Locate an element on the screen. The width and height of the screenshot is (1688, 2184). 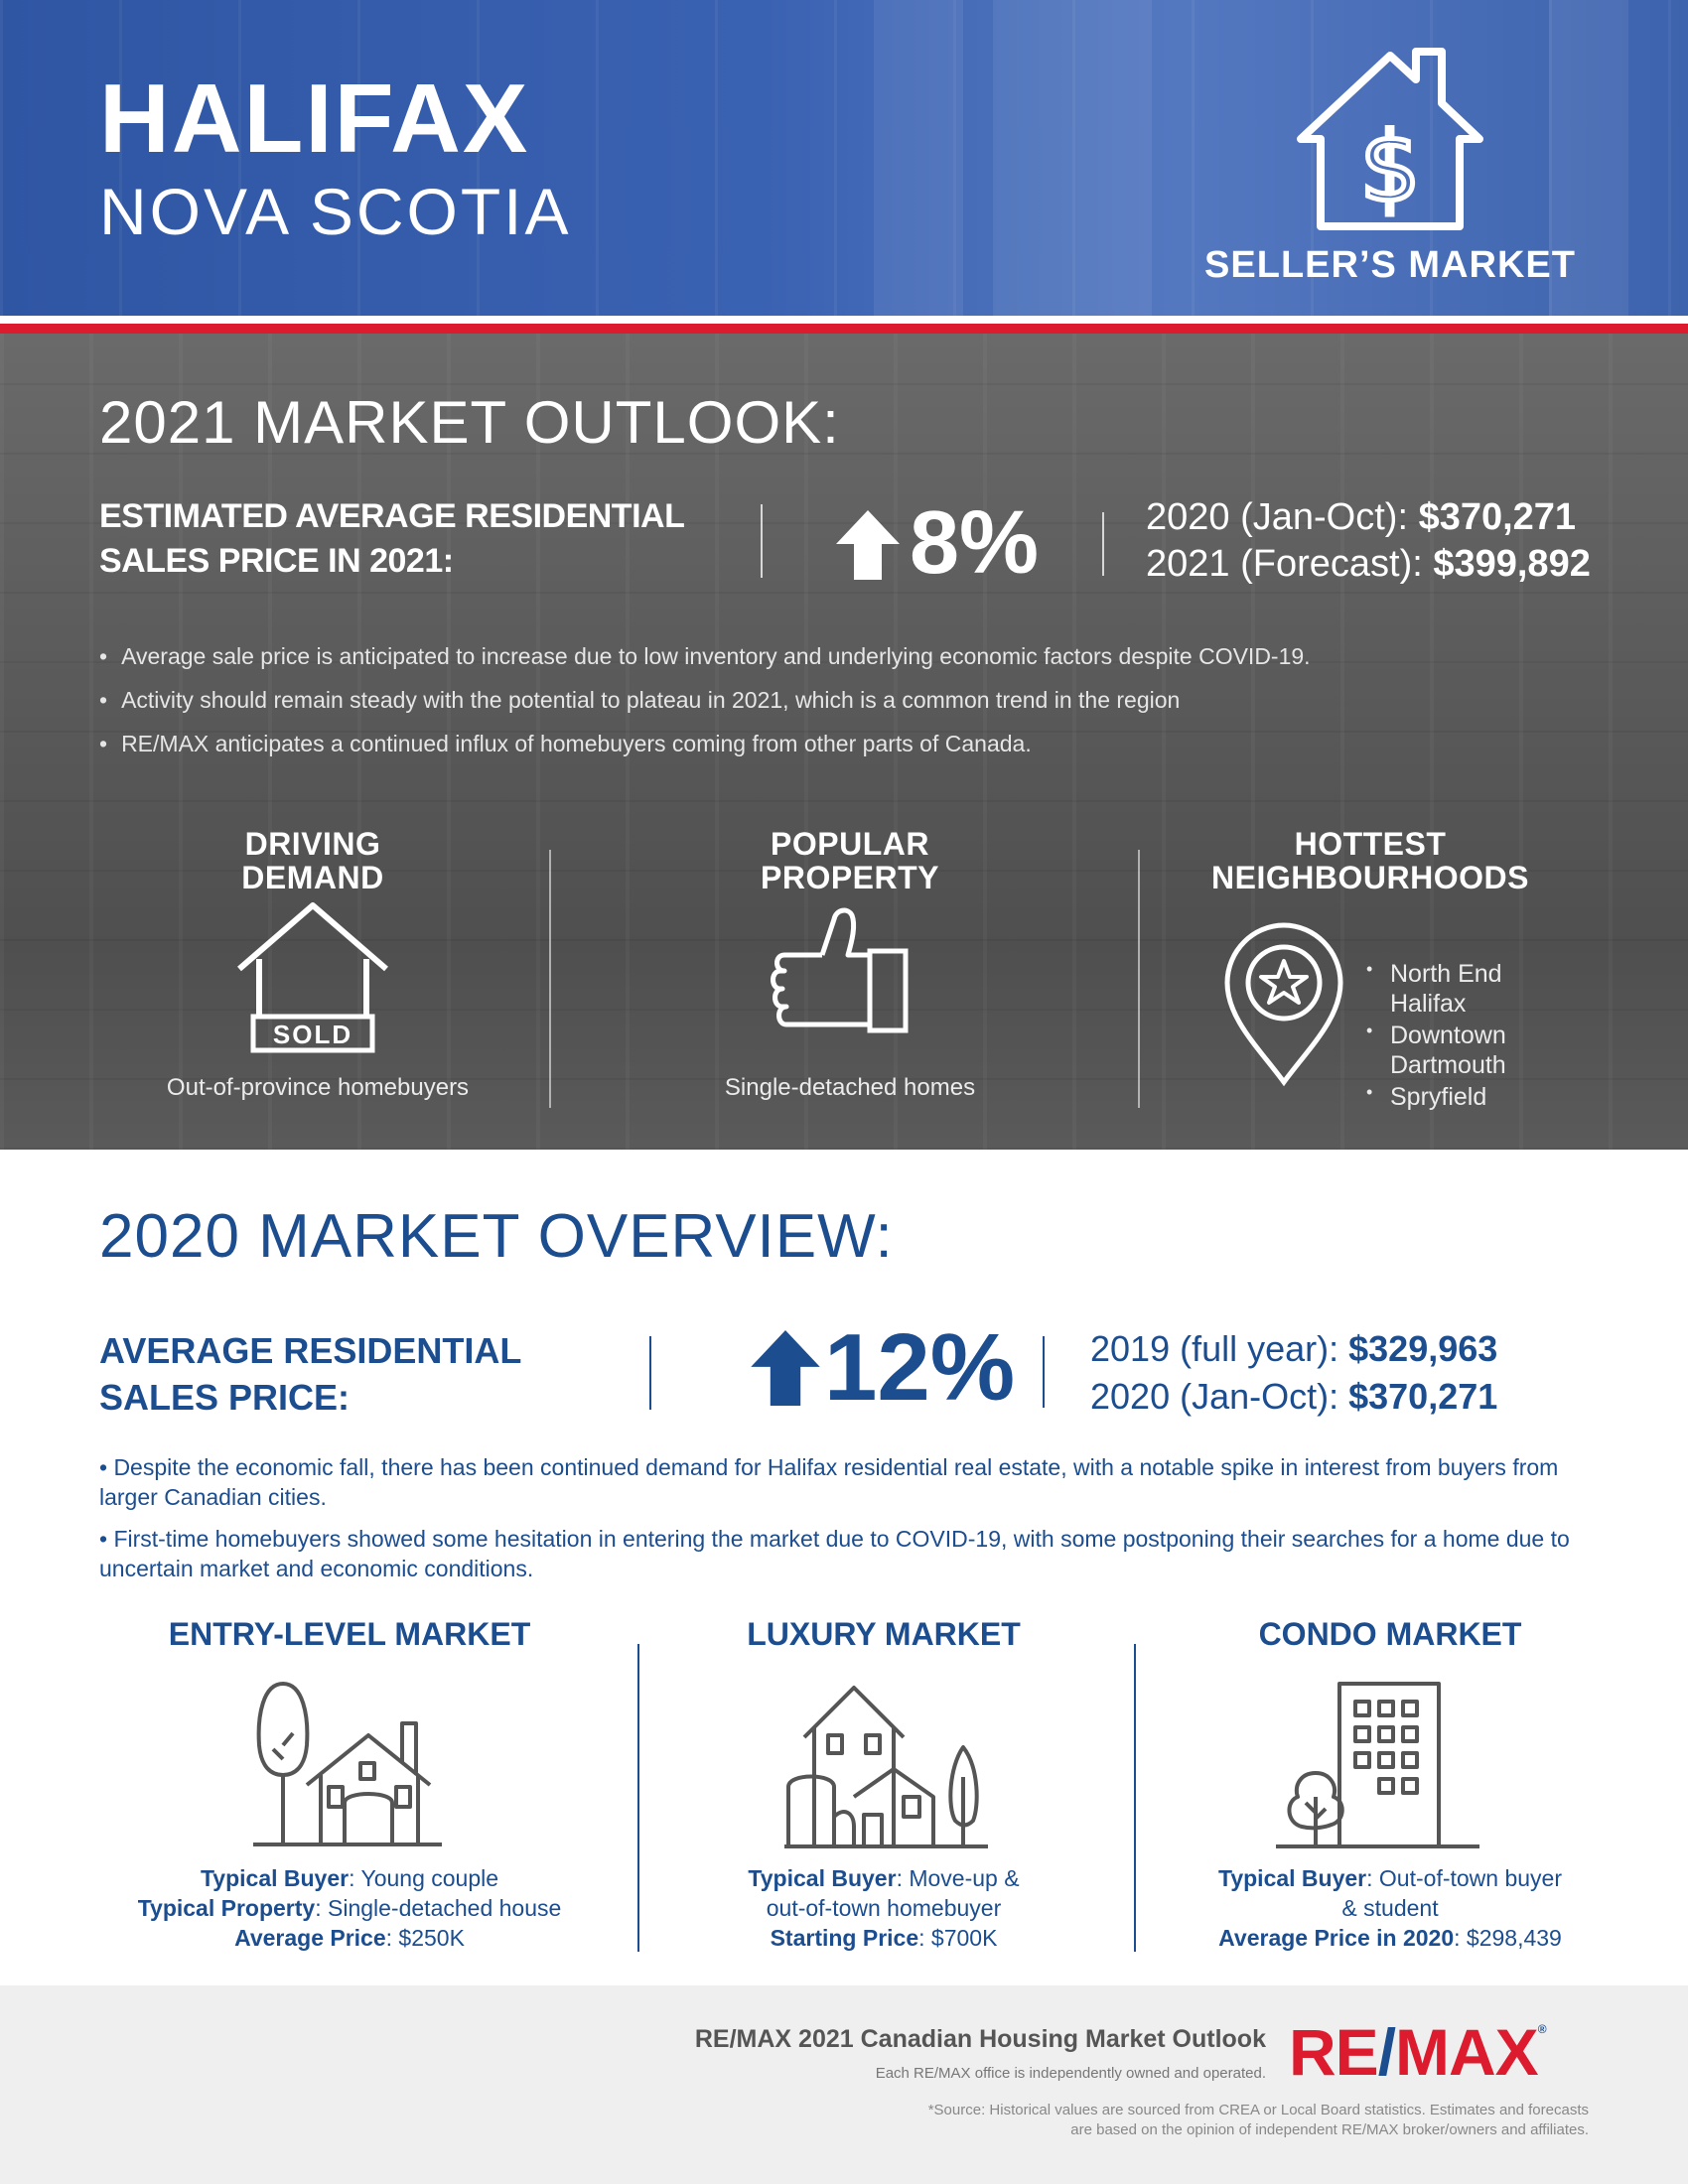
overview-price-label: AVERAGE RESIDENTIAL SALES PRICE: is located at coordinates (310, 1375).